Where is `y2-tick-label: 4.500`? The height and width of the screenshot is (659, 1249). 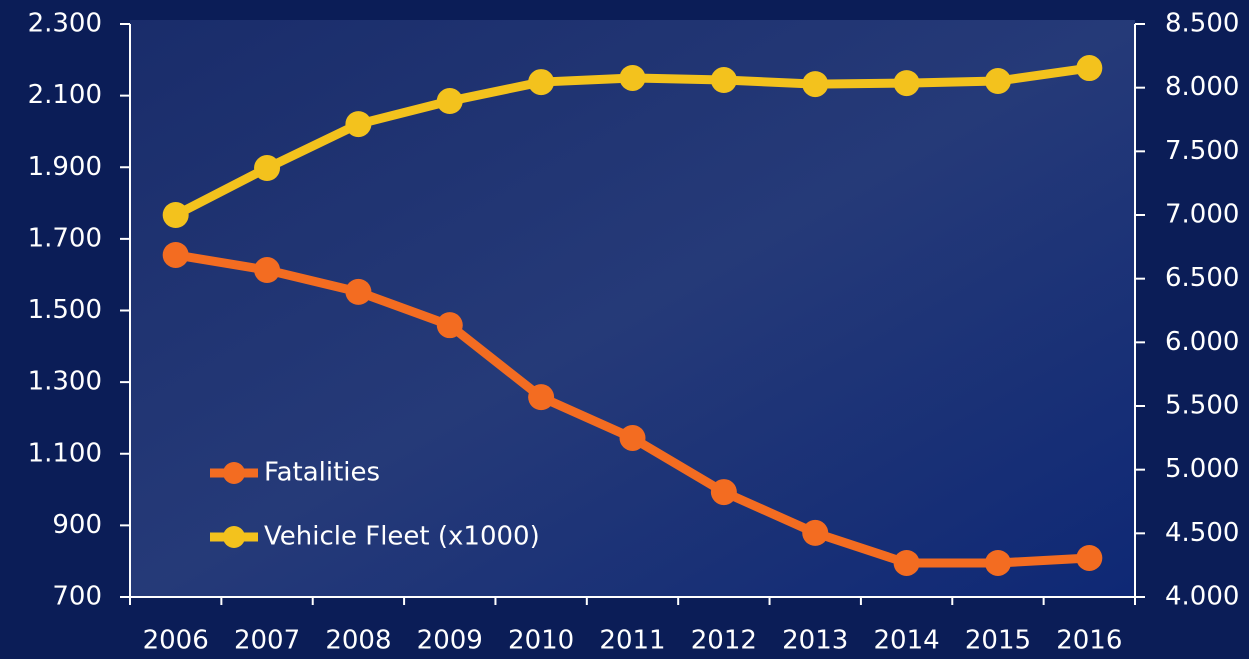 y2-tick-label: 4.500 is located at coordinates (1202, 533).